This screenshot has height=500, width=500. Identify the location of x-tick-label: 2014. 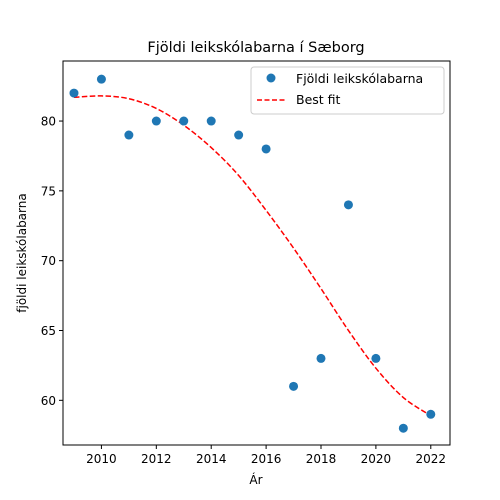
(211, 459).